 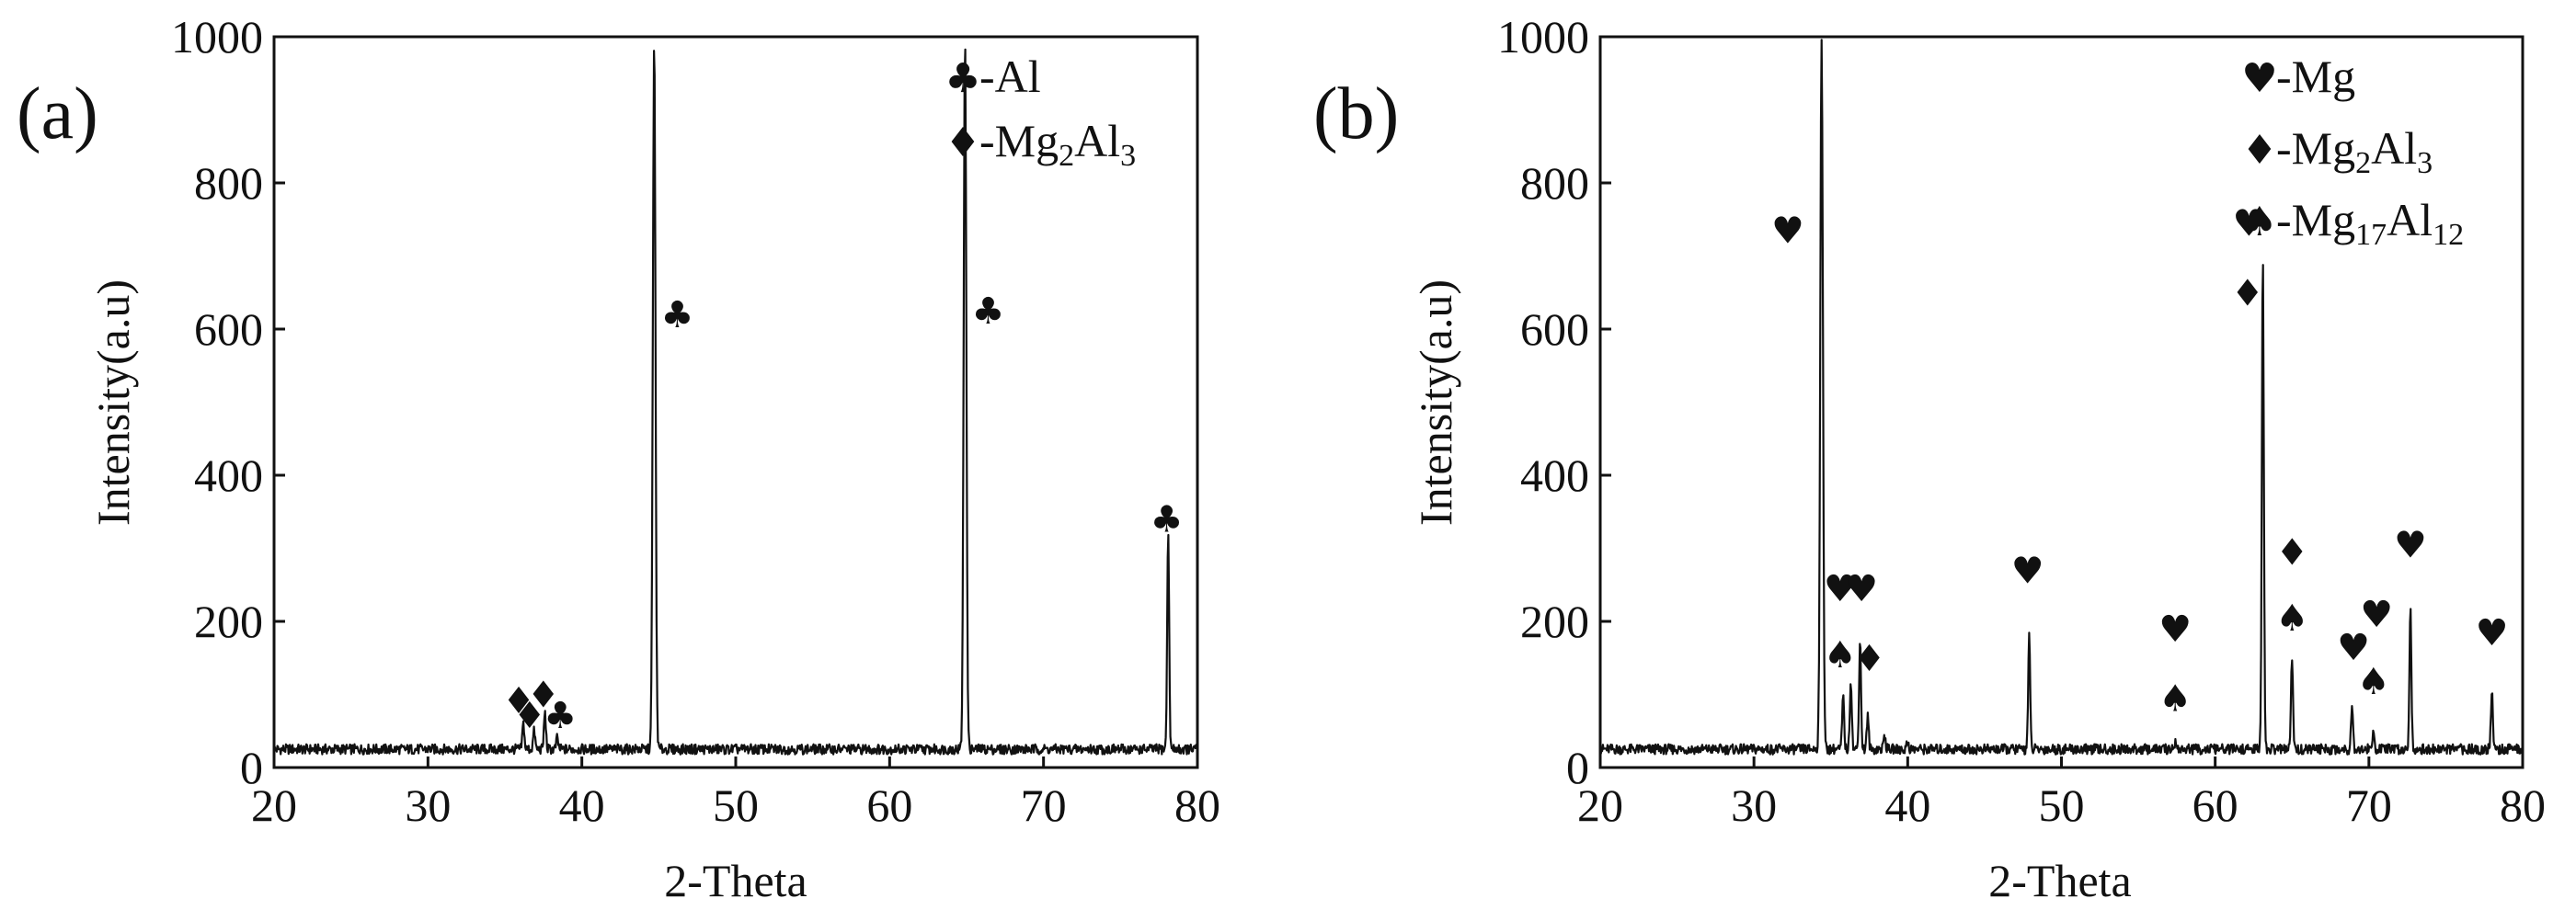 I want to click on panel-b-legend: ♥-Mg ♦-Mg2Al3 ♠-Mg17Al12, so click(x=2353, y=151).